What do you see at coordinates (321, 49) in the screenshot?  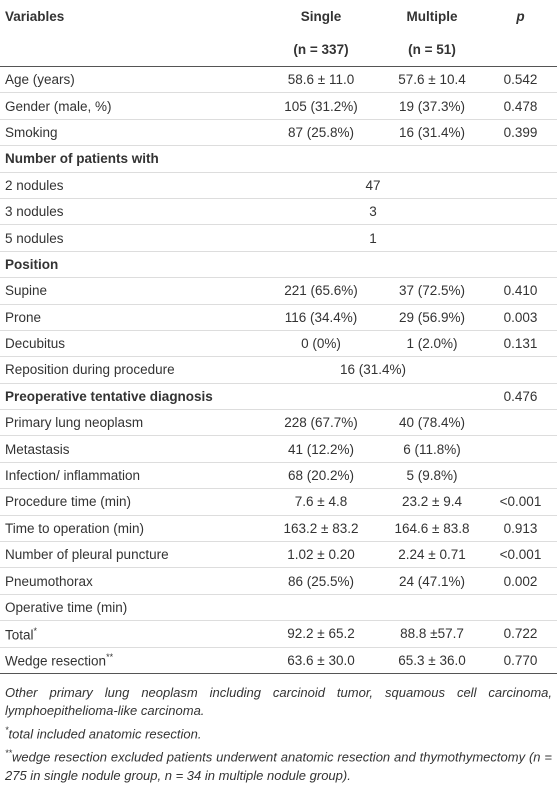 I see `header-cell: (n = 337)` at bounding box center [321, 49].